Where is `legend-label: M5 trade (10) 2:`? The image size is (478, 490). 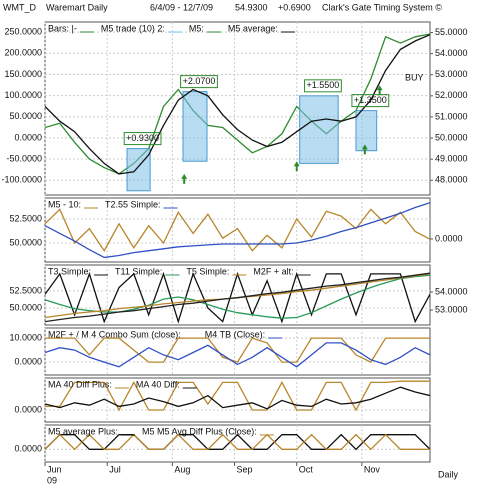
legend-label: M5 trade (10) 2: is located at coordinates (133, 28).